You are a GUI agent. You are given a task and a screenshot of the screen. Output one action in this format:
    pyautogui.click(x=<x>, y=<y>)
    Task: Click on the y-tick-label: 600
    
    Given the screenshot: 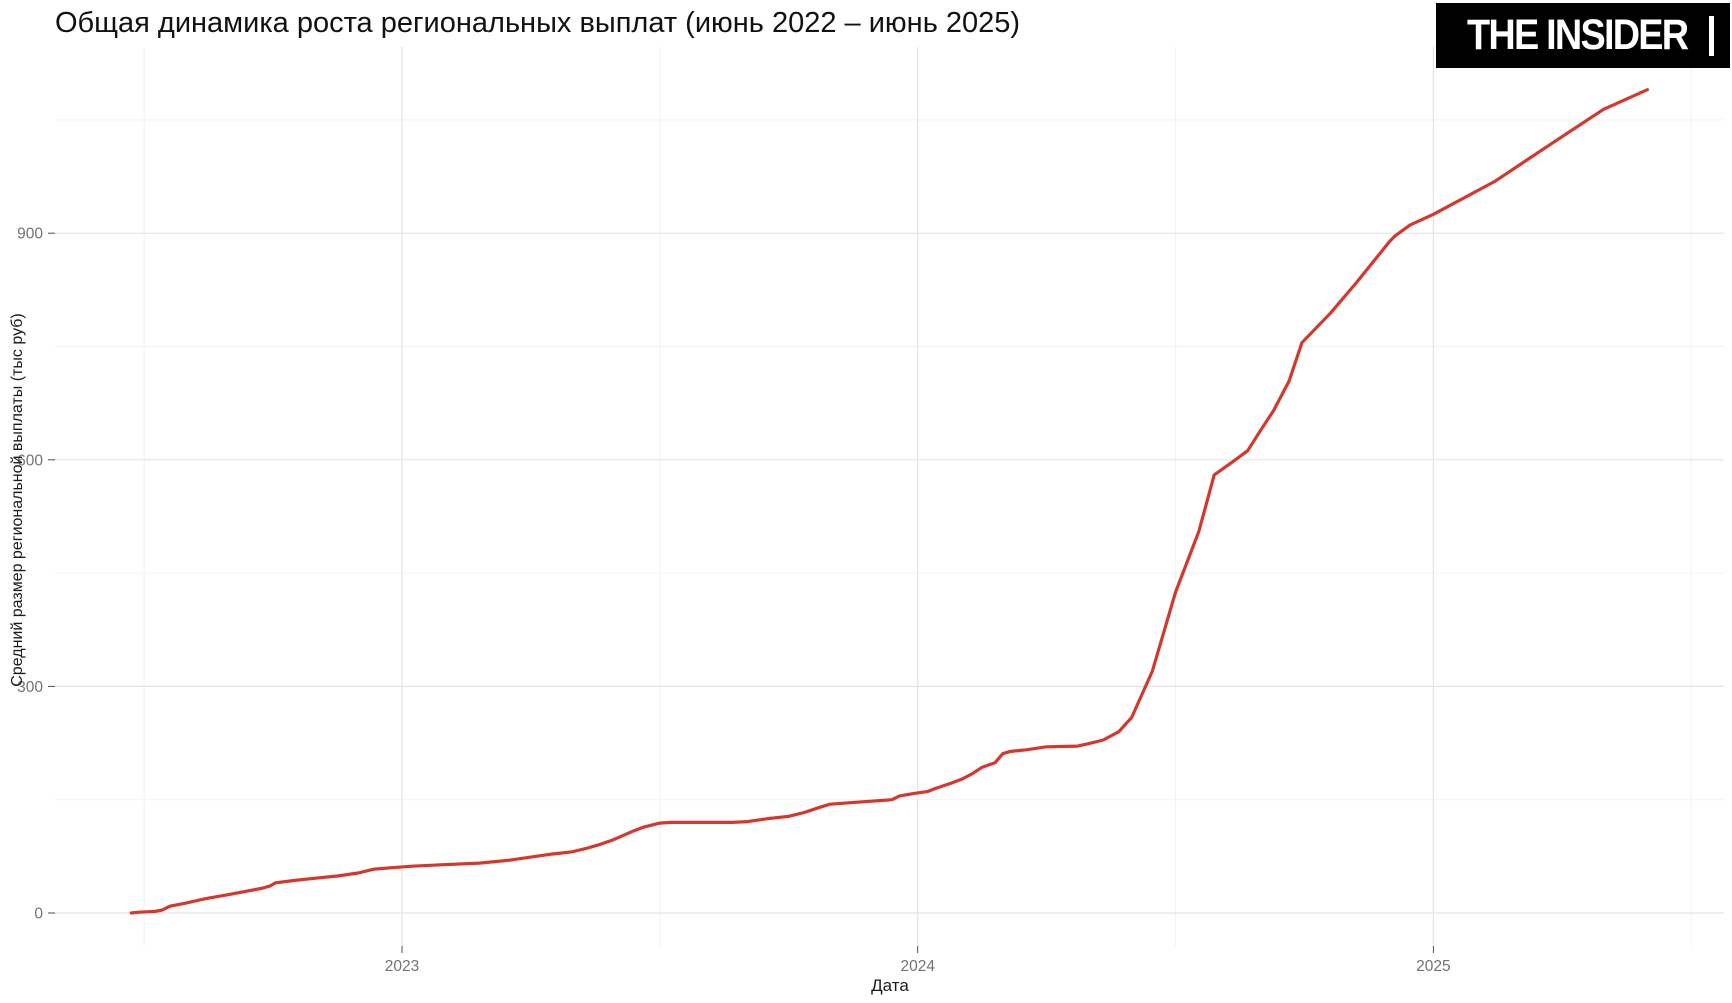 What is the action you would take?
    pyautogui.click(x=30, y=460)
    